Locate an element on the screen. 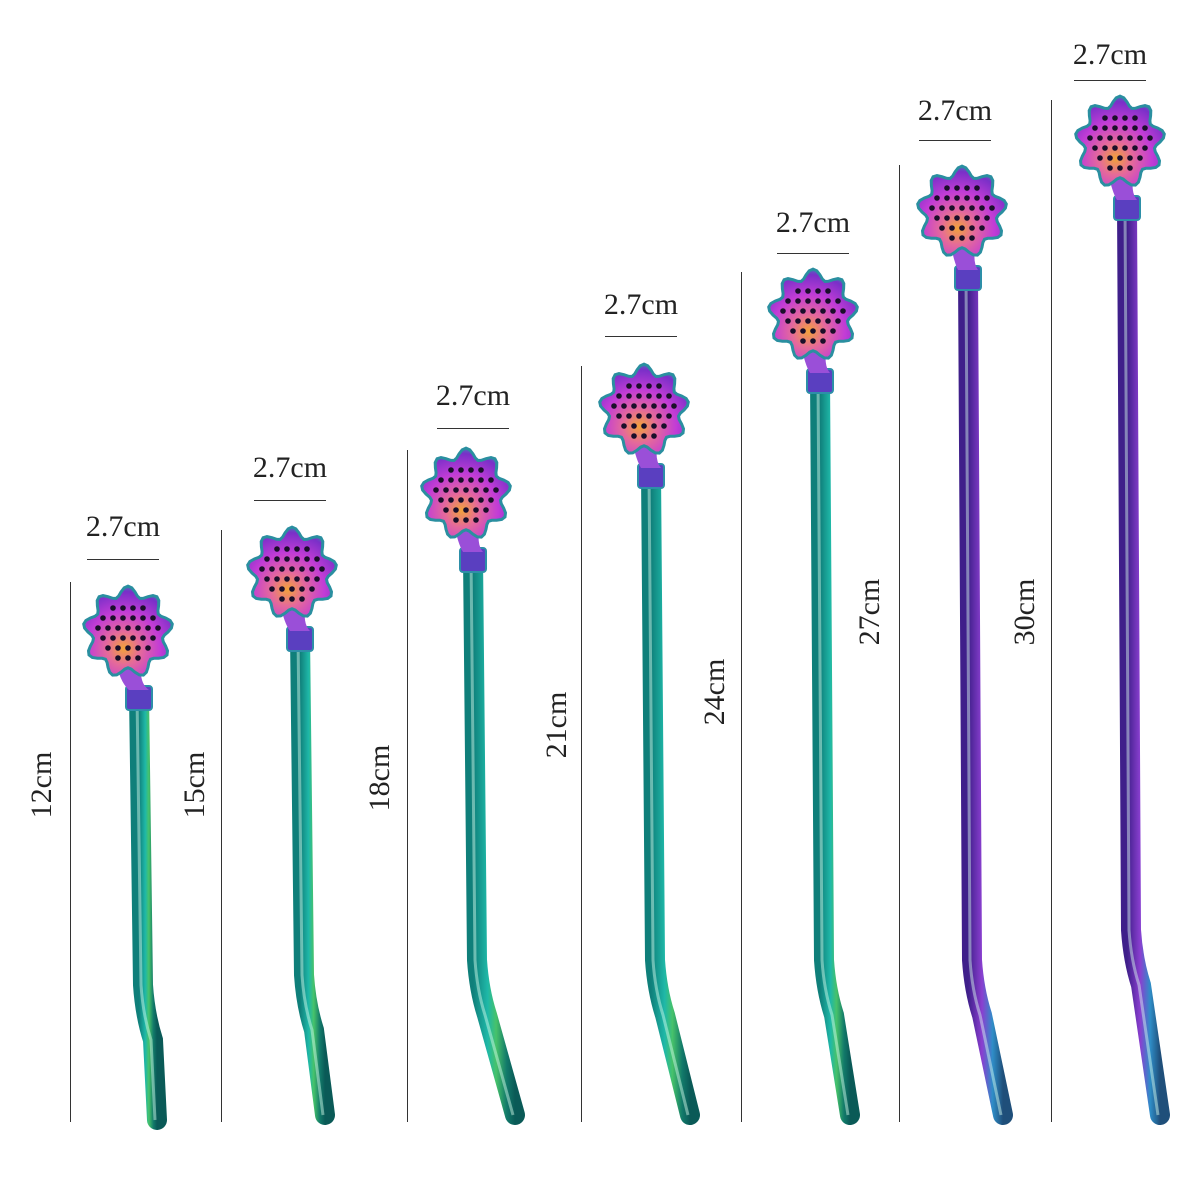  width-label-1: 2.7cm is located at coordinates (123, 526).